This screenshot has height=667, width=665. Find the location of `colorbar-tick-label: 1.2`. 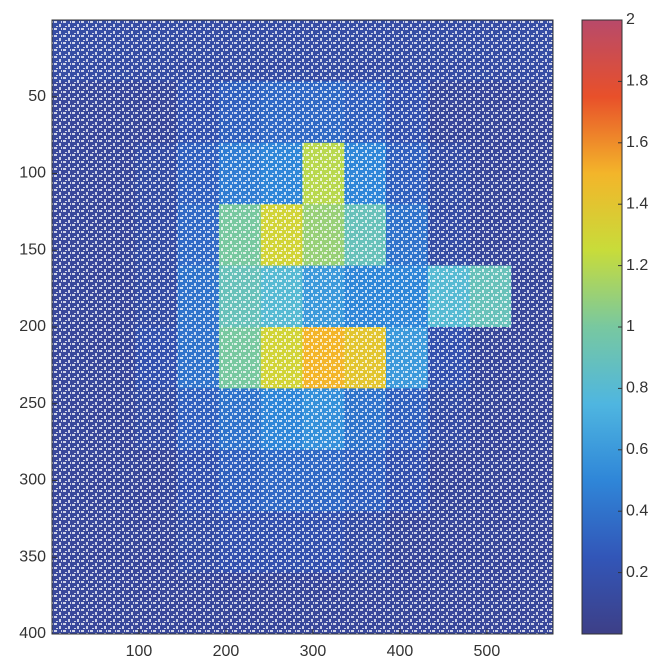

colorbar-tick-label: 1.2 is located at coordinates (637, 265).